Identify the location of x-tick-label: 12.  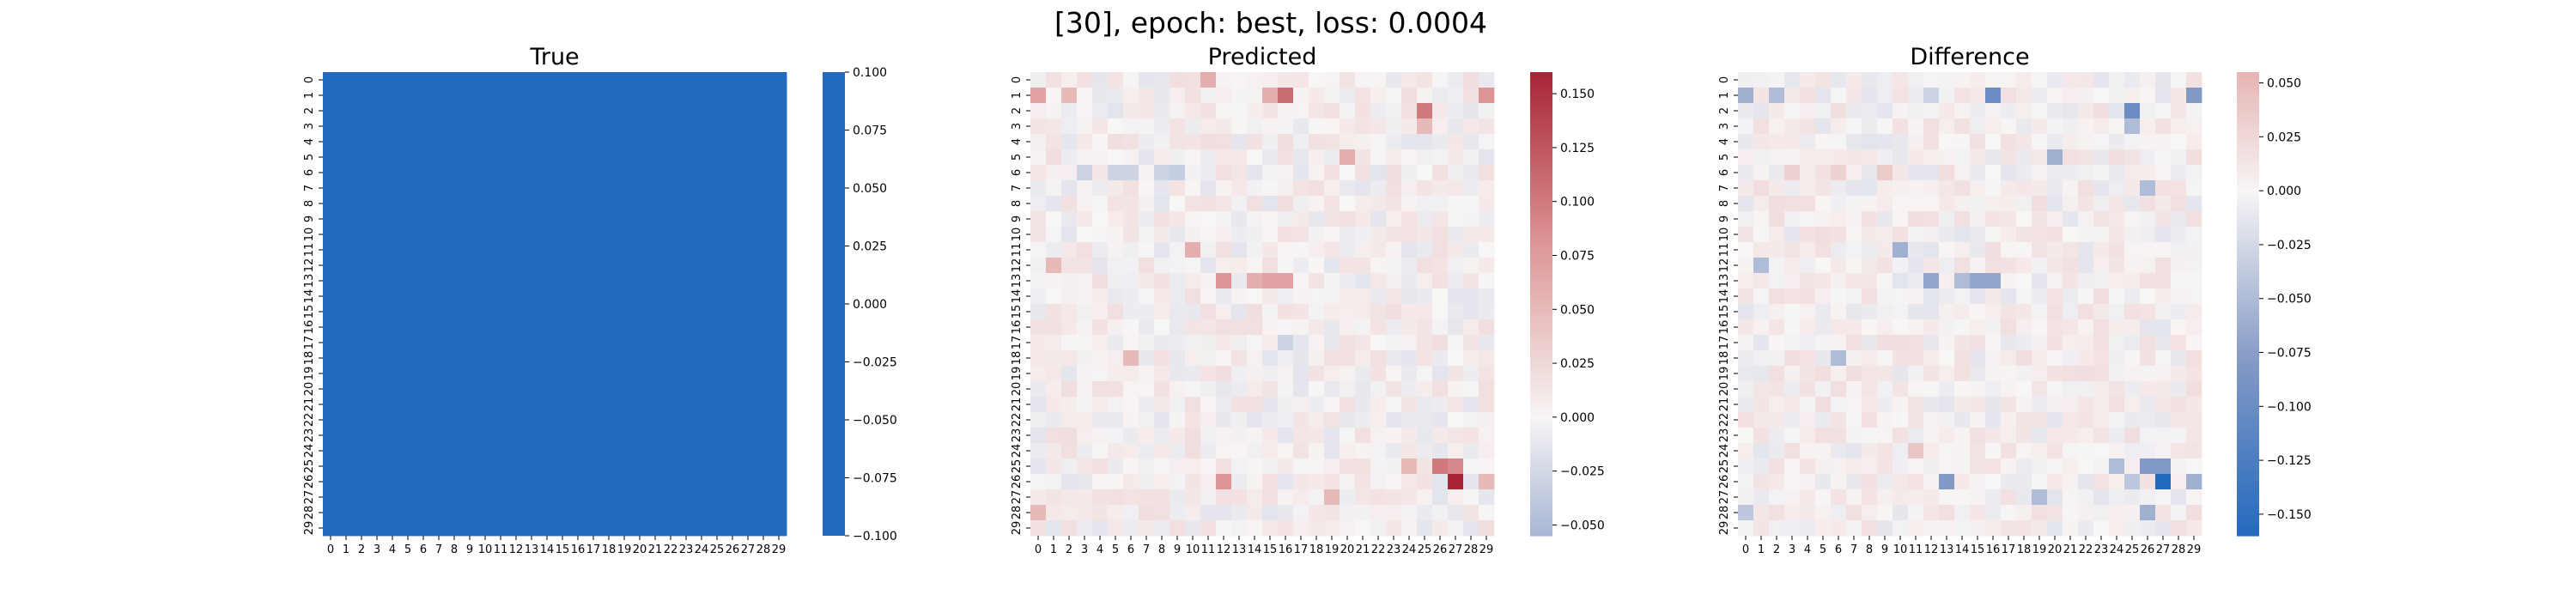
(1931, 549).